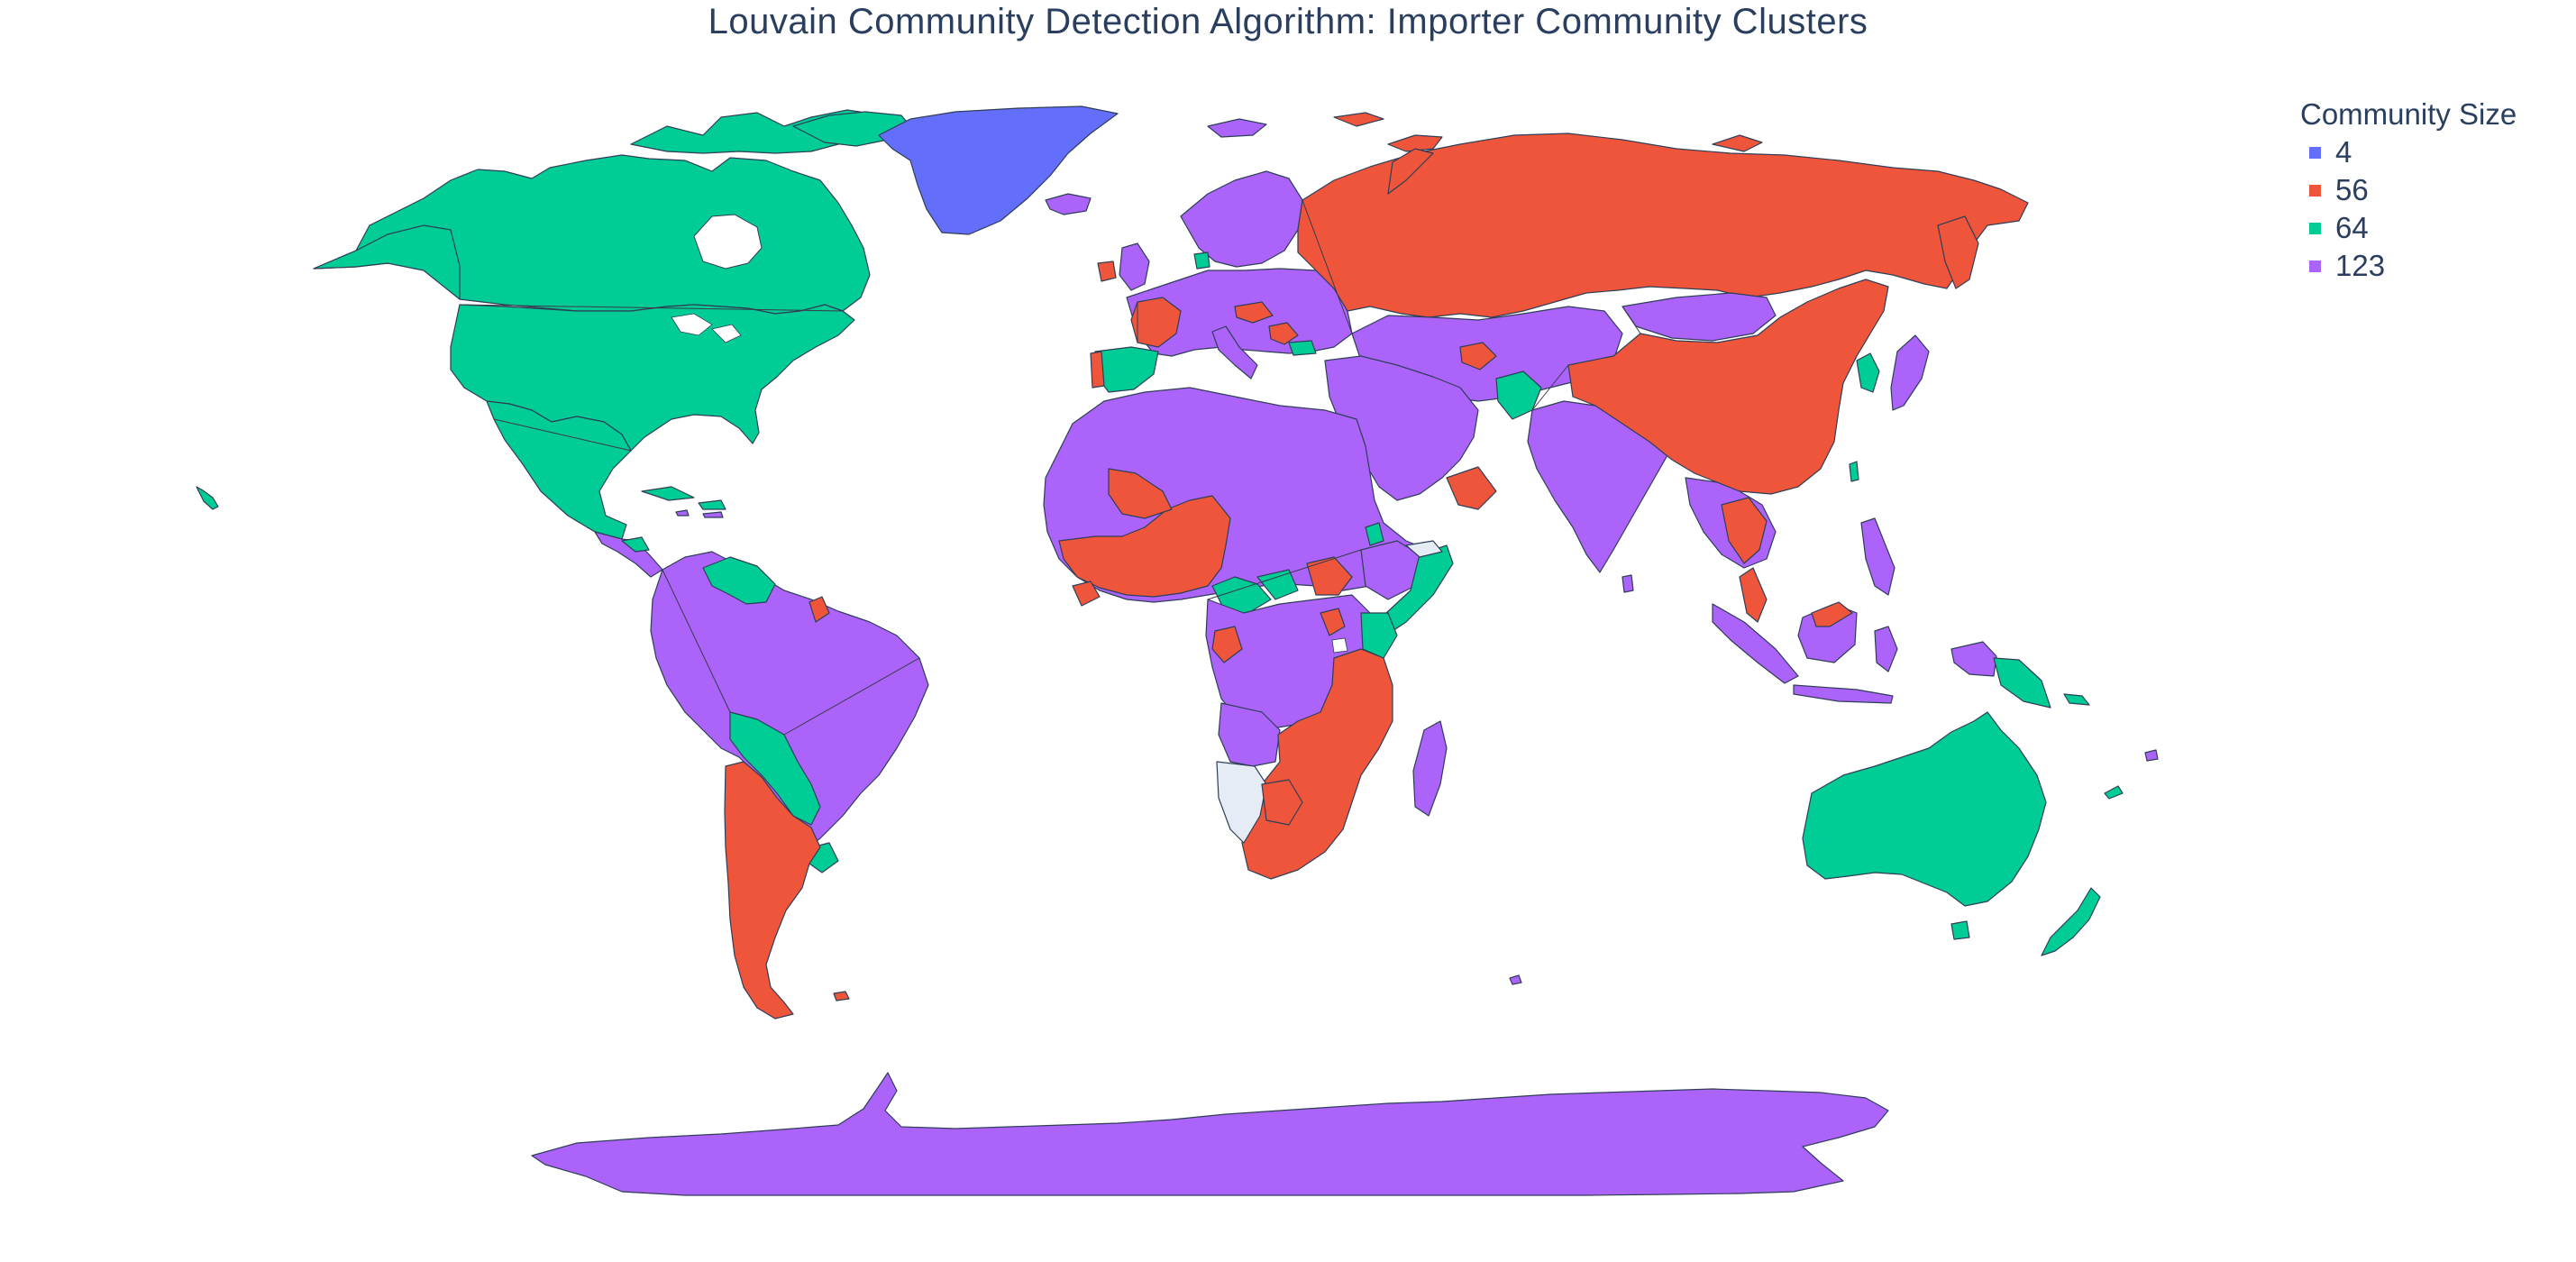 This screenshot has height=1262, width=2576. Describe the element at coordinates (1329, 576) in the screenshot. I see `country-sudan-red` at that location.